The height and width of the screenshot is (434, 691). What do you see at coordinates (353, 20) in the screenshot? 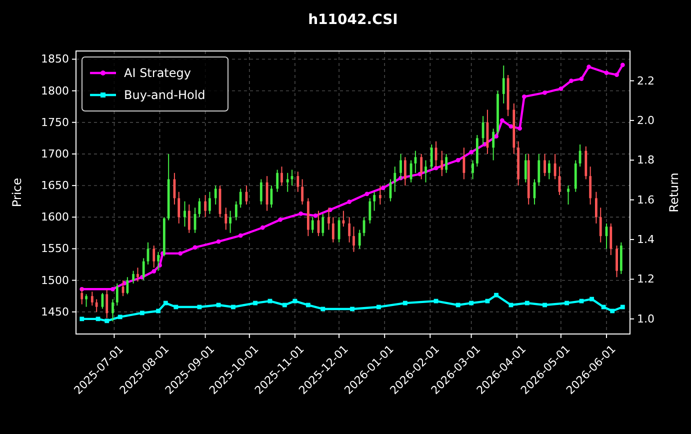
I see `chart-title: h11042.CSI` at bounding box center [353, 20].